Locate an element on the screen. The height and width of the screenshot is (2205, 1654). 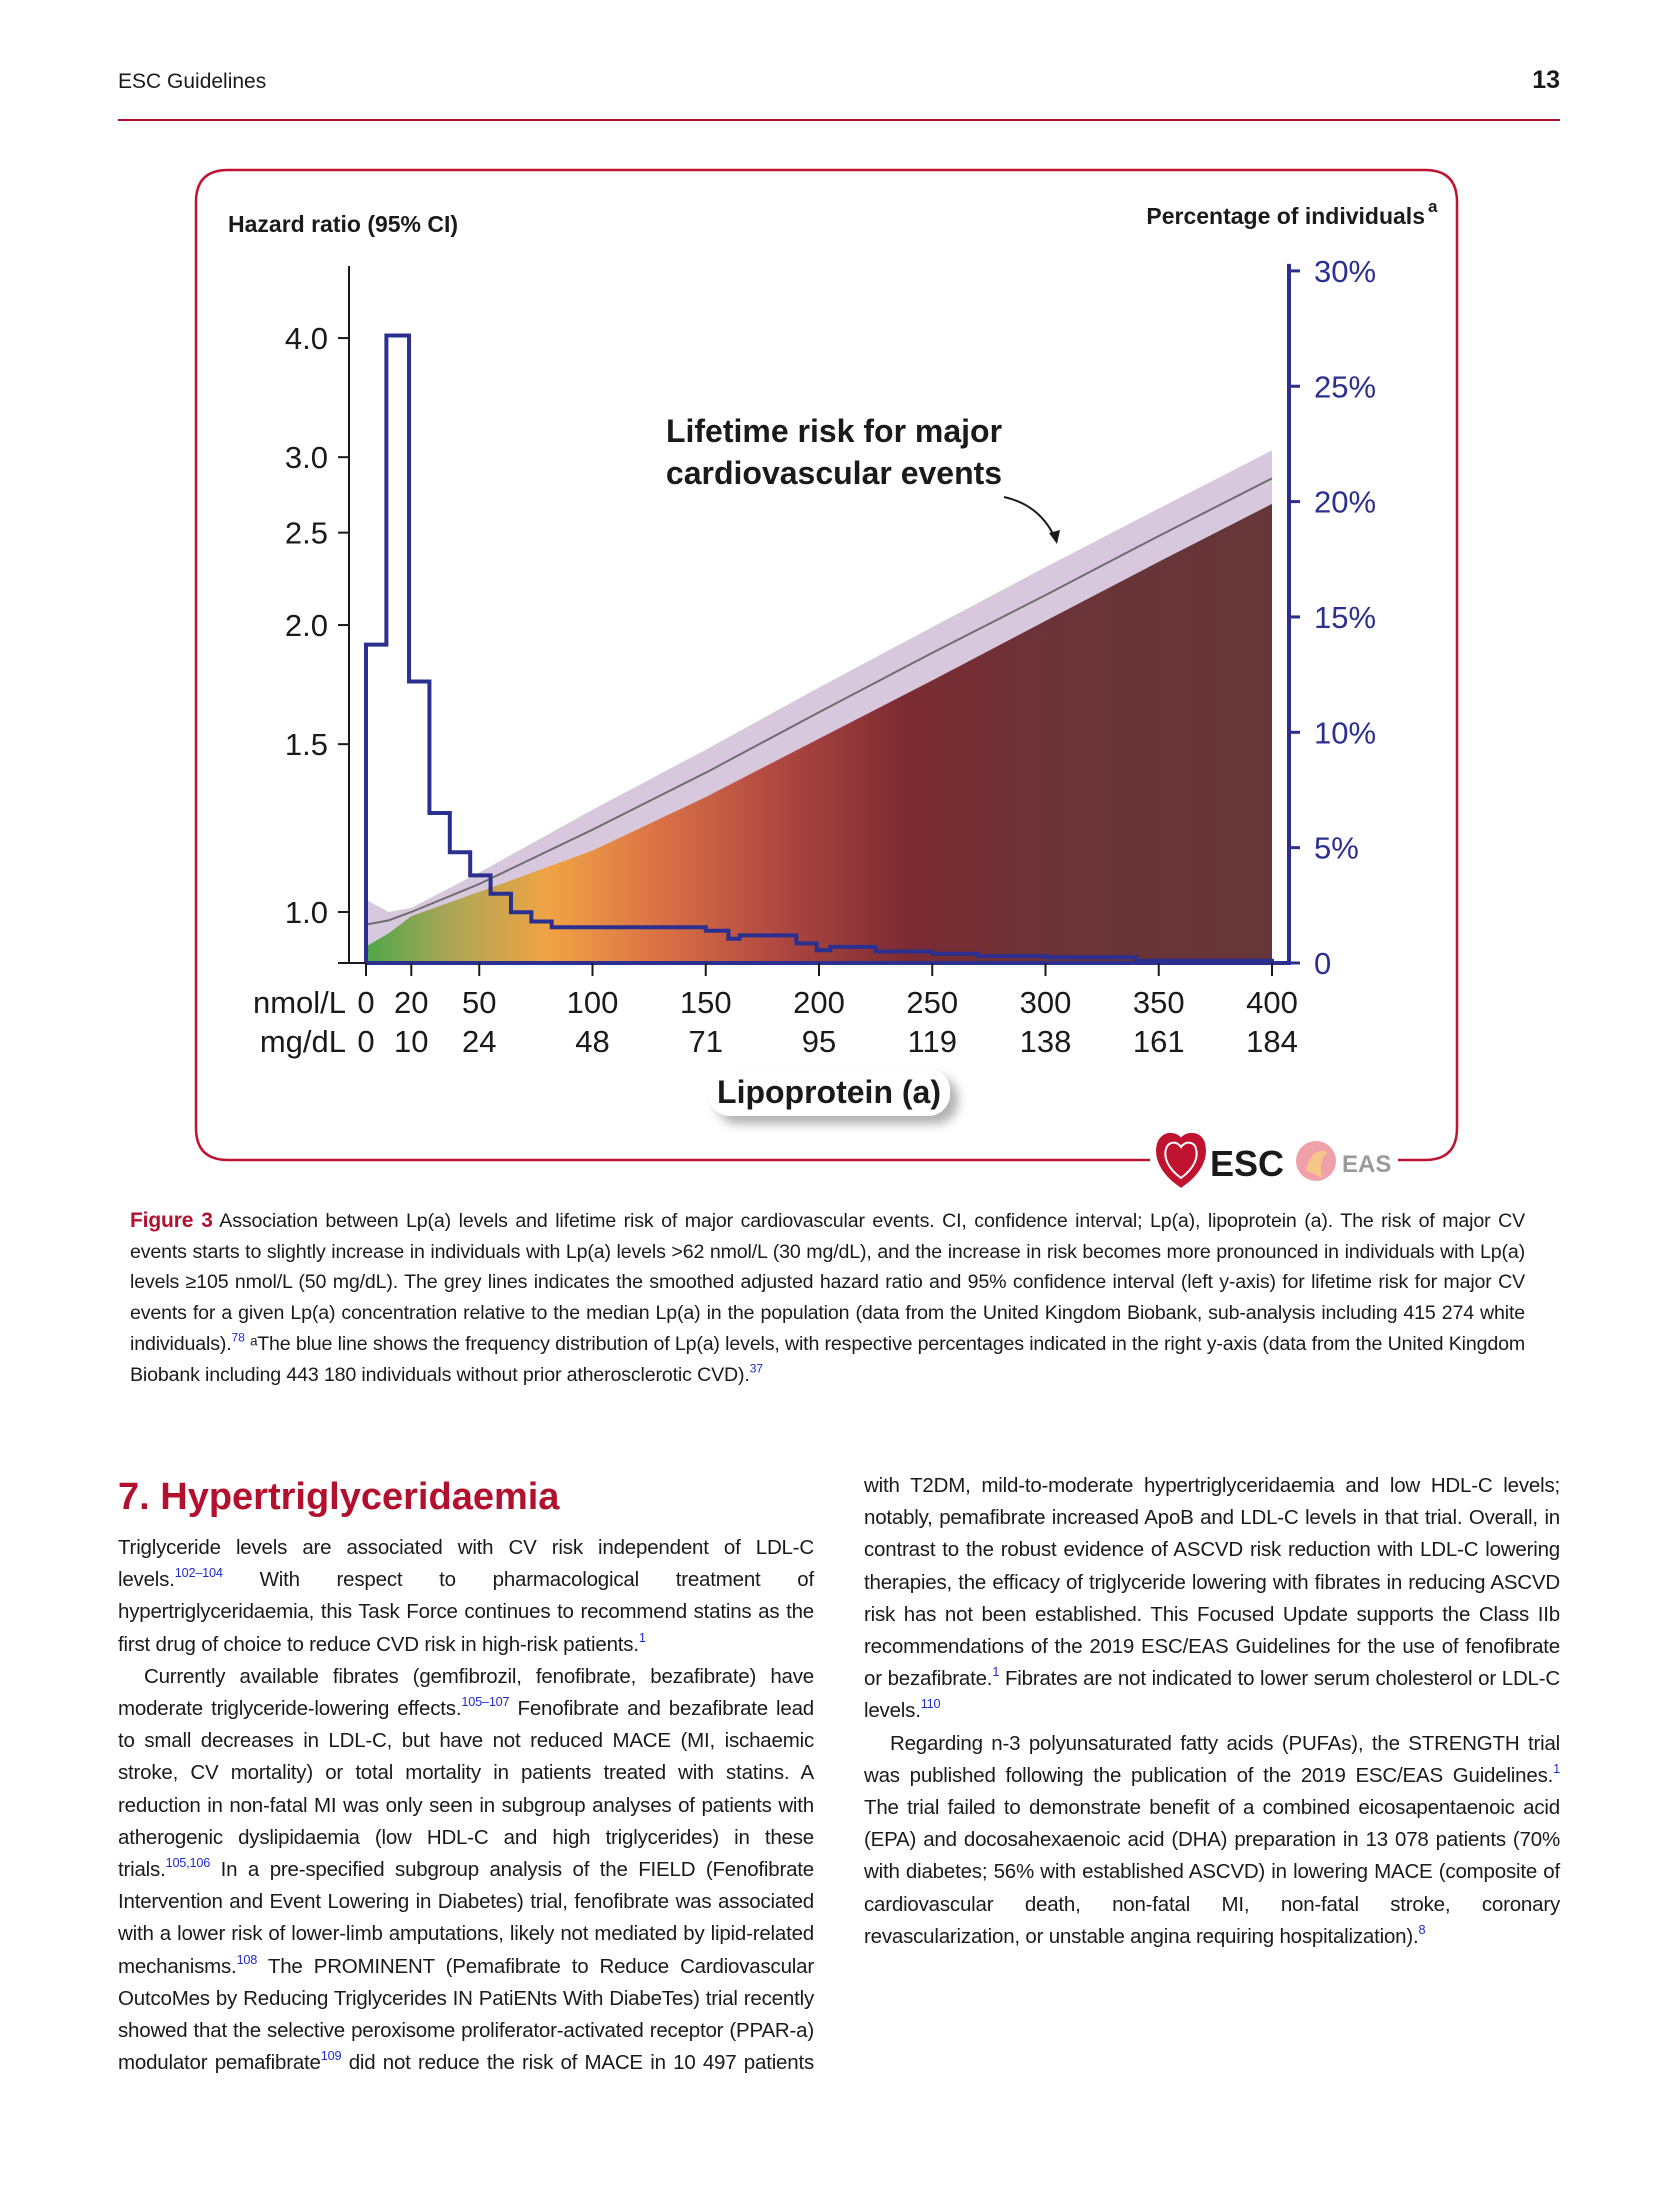
right-y-tick-label: 30% is located at coordinates (1345, 271).